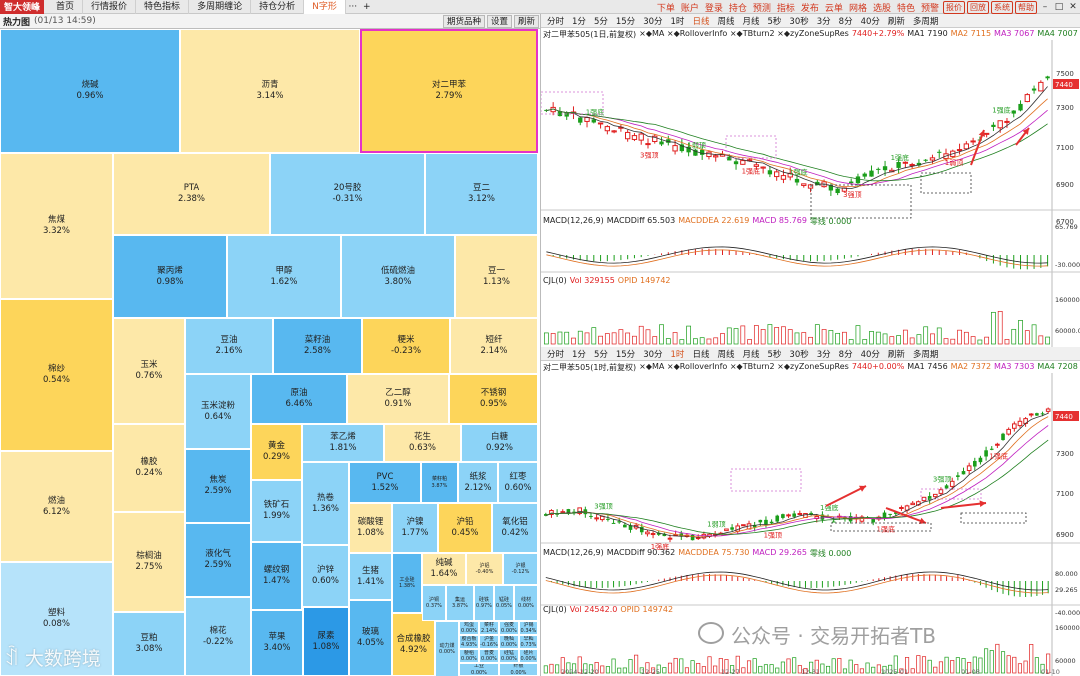 Image resolution: width=1080 pixels, height=676 pixels. I want to click on settings-button: 设置, so click(500, 21).